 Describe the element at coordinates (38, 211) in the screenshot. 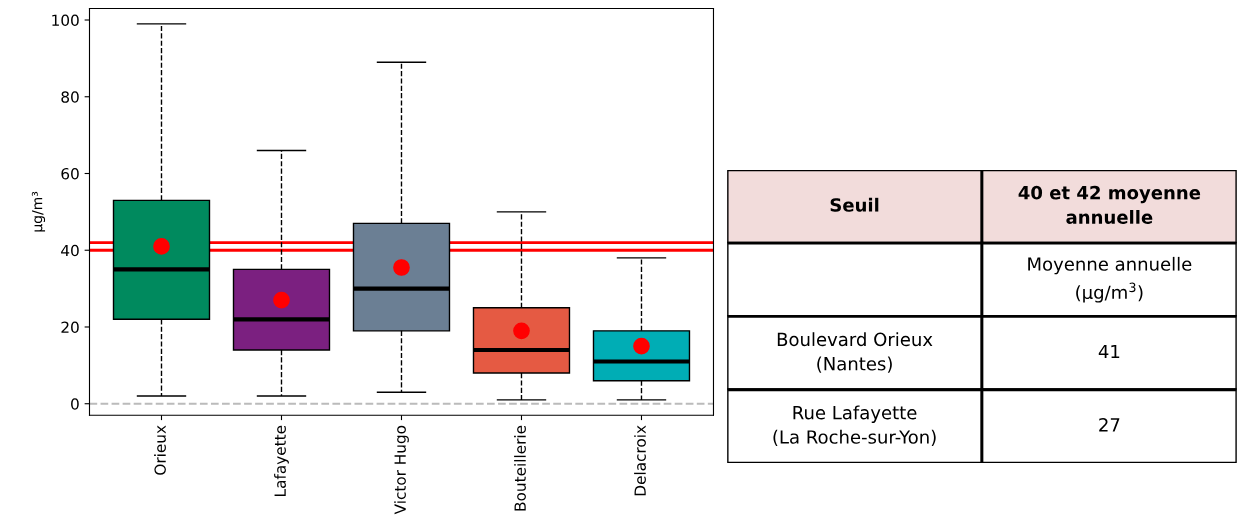

I see `y-axis-title: µg/m³` at that location.